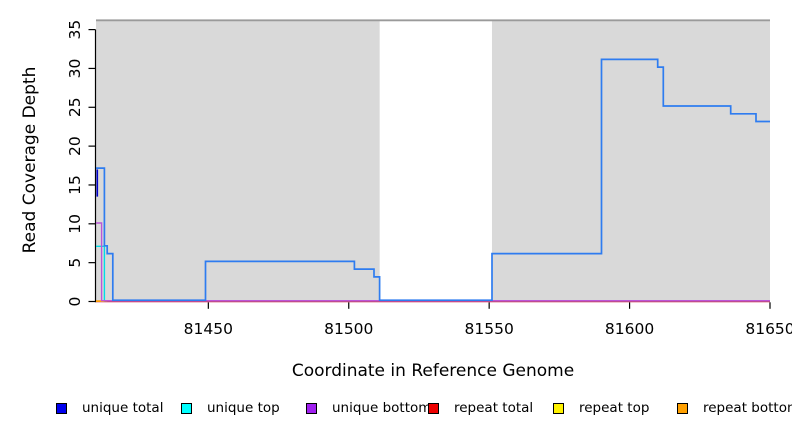 This screenshot has height=432, width=792. What do you see at coordinates (382, 408) in the screenshot?
I see `legend-label: unique bottom` at bounding box center [382, 408].